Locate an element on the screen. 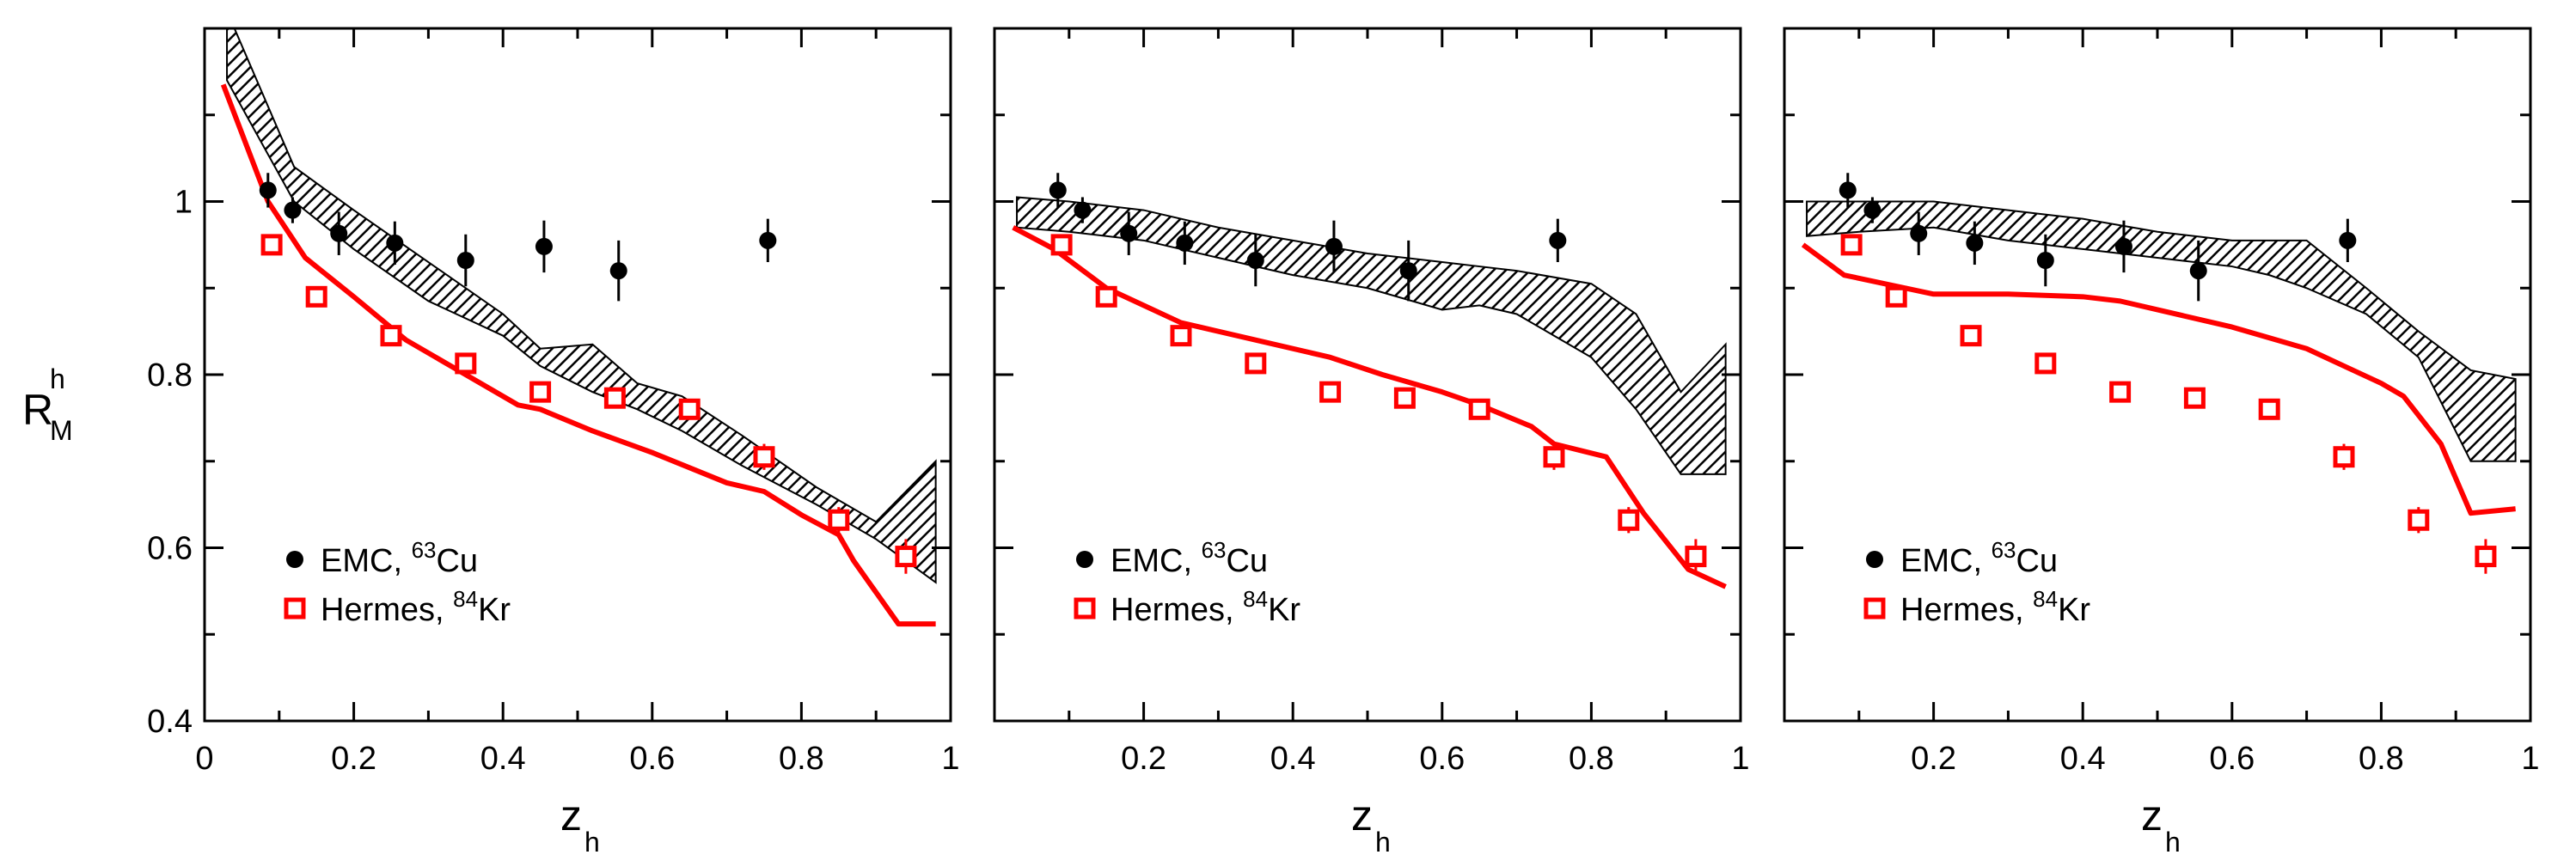  y-axis-label-base: R is located at coordinates (37, 410).